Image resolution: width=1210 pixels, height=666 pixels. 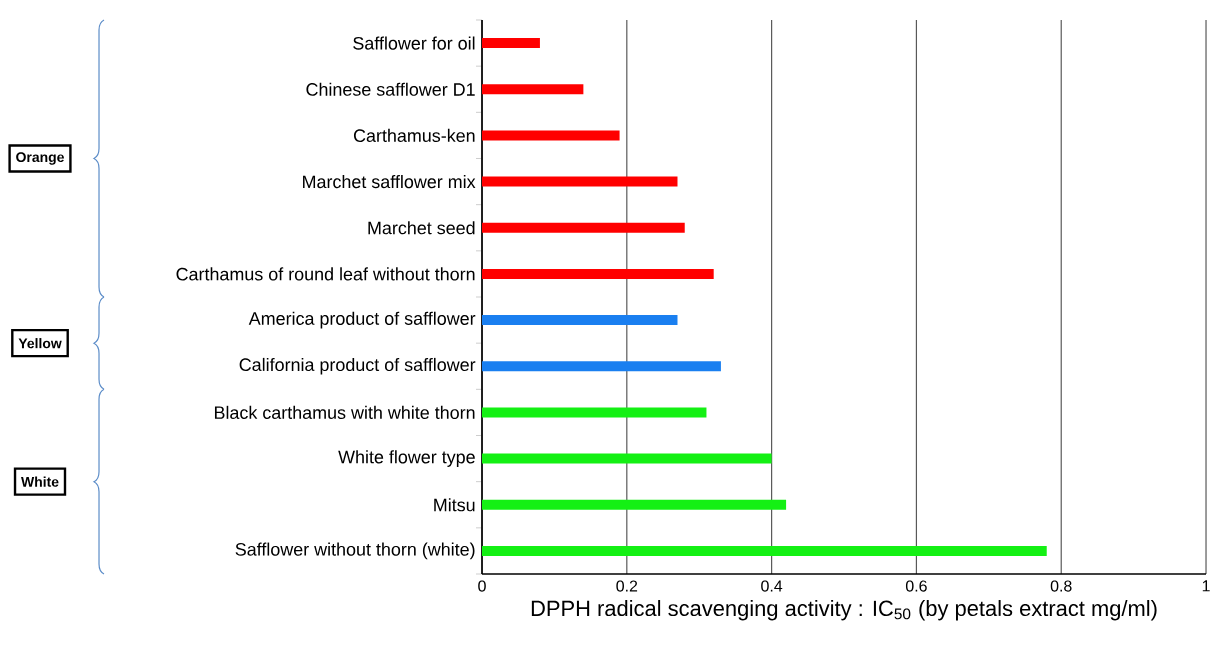 What do you see at coordinates (406, 458) in the screenshot?
I see `y-tick-label: White flower type` at bounding box center [406, 458].